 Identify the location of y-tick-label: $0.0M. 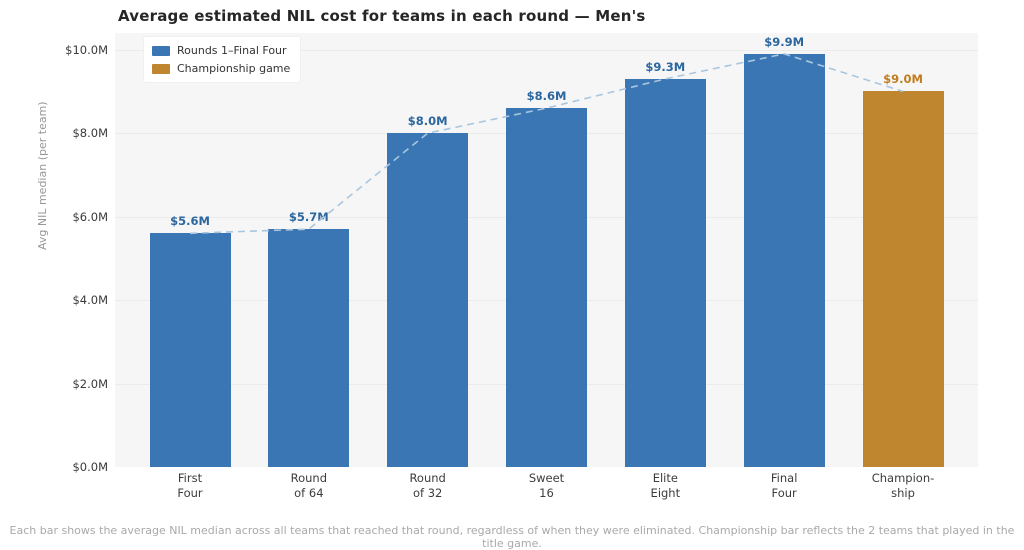
(90, 467).